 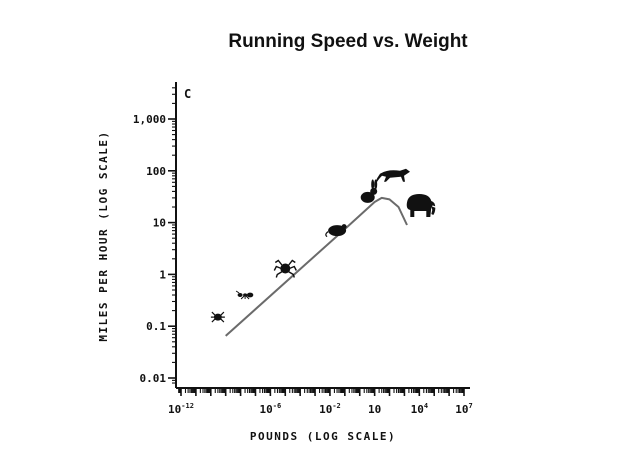 What do you see at coordinates (172, 235) in the screenshot?
I see `y-minor-ticks` at bounding box center [172, 235].